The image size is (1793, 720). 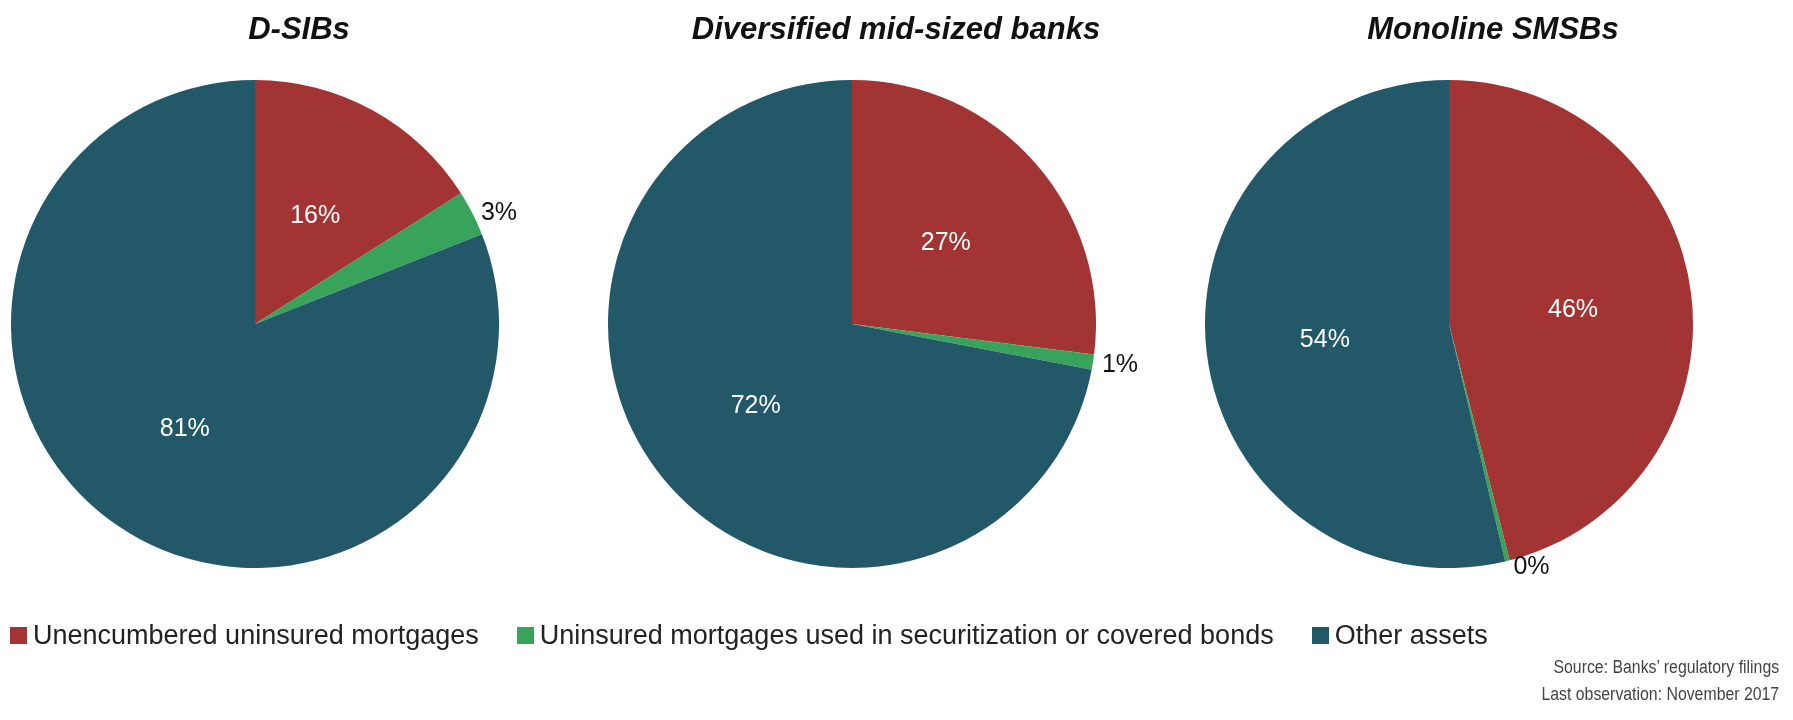 What do you see at coordinates (1531, 564) in the screenshot?
I see `data-label: 0%` at bounding box center [1531, 564].